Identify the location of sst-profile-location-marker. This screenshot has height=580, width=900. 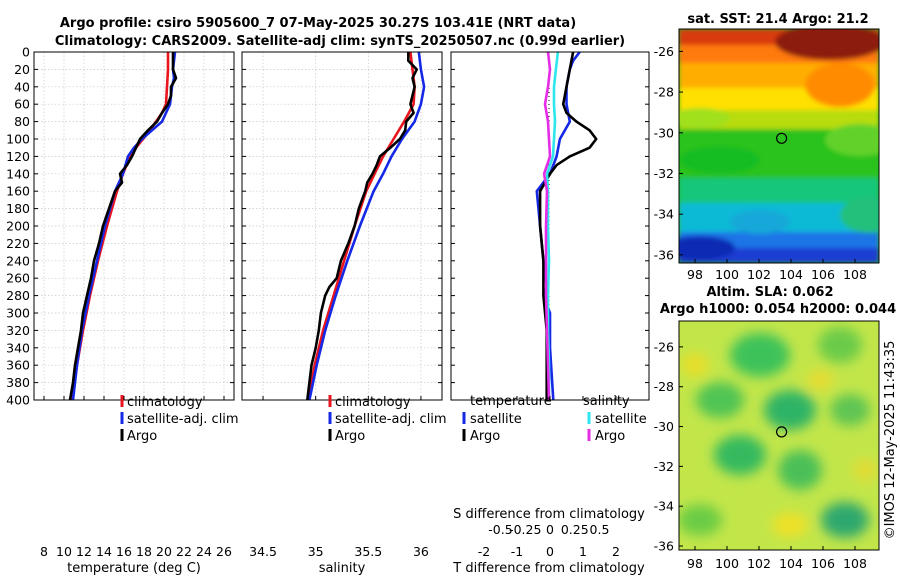
(781, 138).